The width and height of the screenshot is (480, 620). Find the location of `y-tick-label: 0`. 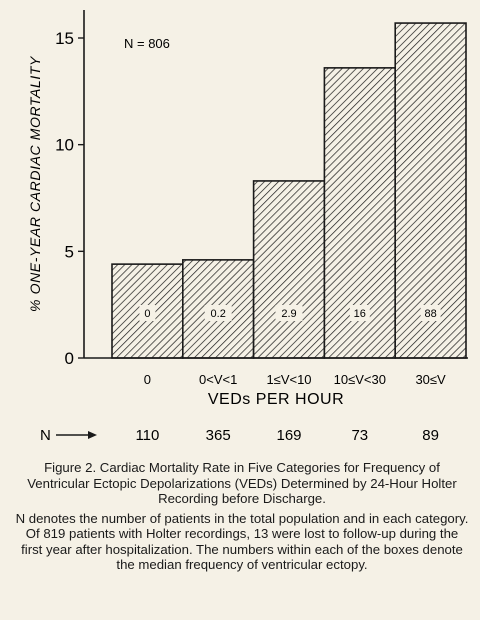

y-tick-label: 0 is located at coordinates (69, 358).